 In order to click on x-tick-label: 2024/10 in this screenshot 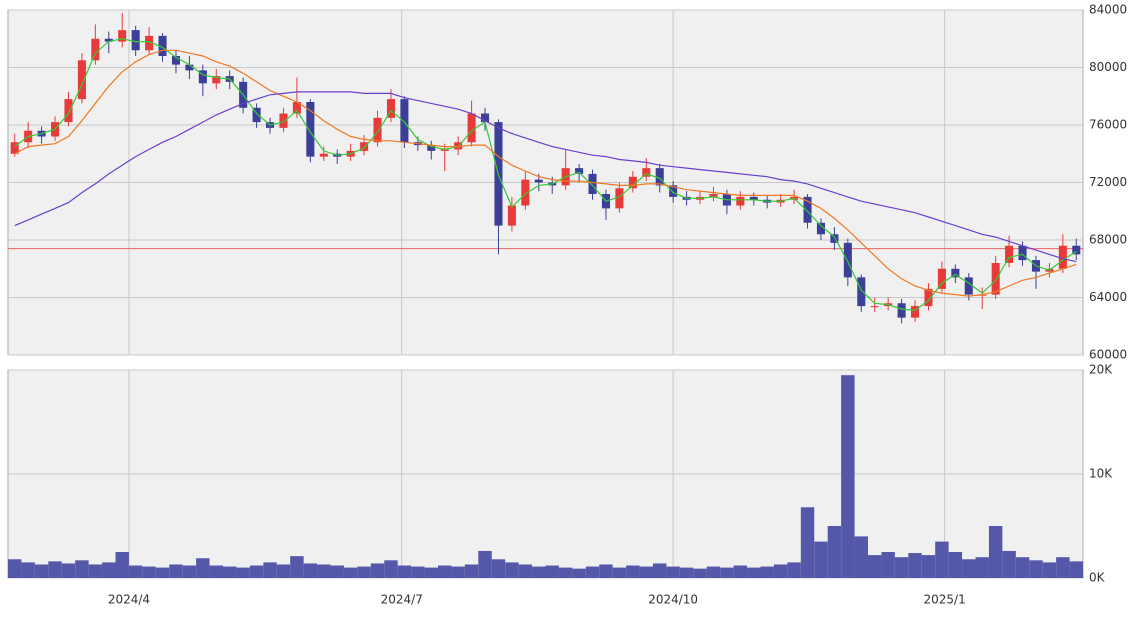, I will do `click(673, 600)`.